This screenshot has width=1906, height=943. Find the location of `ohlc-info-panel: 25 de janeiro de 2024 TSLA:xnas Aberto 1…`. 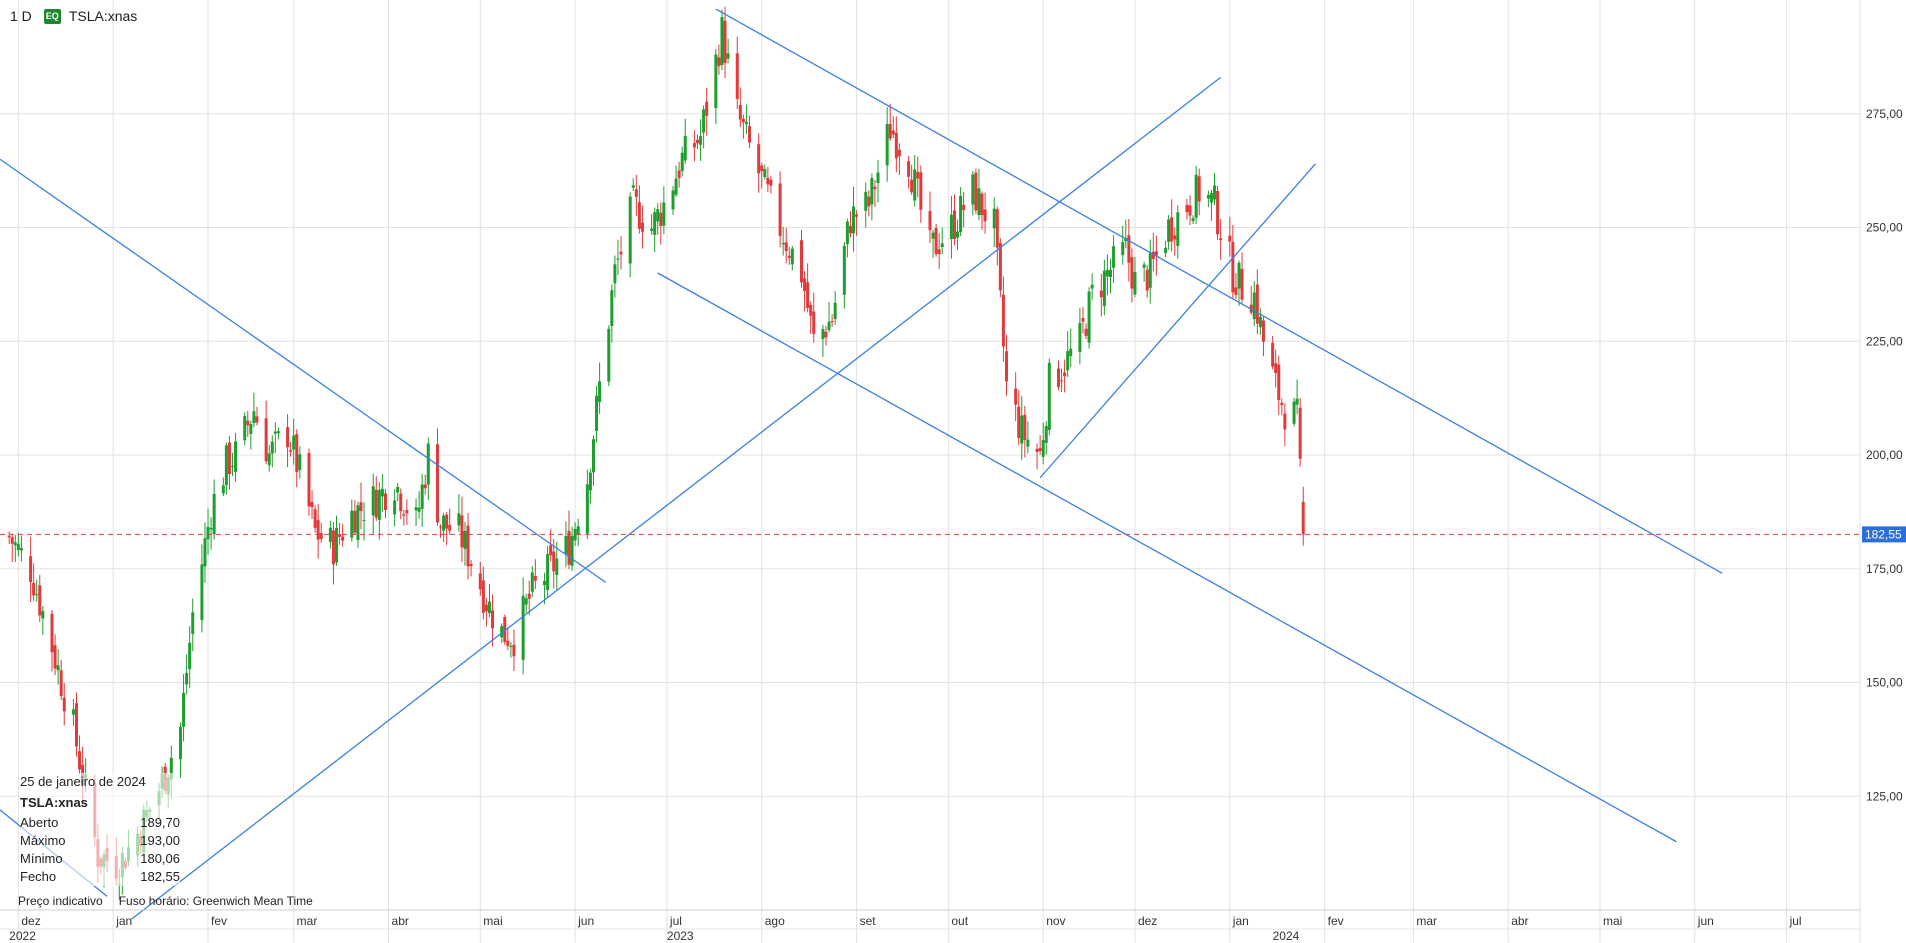

ohlc-info-panel: 25 de janeiro de 2024 TSLA:xnas Aberto 1… is located at coordinates (100, 829).